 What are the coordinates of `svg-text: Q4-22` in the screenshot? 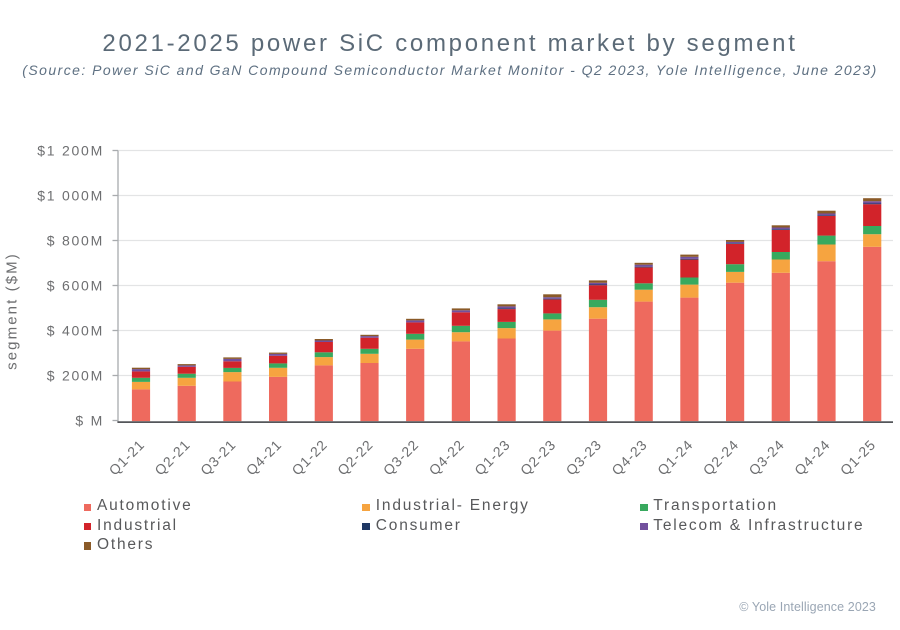 It's located at (447, 457).